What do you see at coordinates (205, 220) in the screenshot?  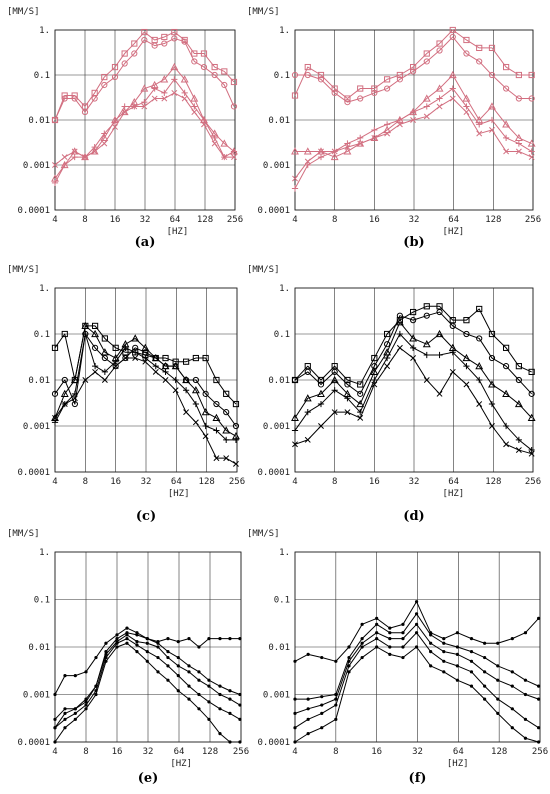 I see `x-tick-label: 128` at bounding box center [205, 220].